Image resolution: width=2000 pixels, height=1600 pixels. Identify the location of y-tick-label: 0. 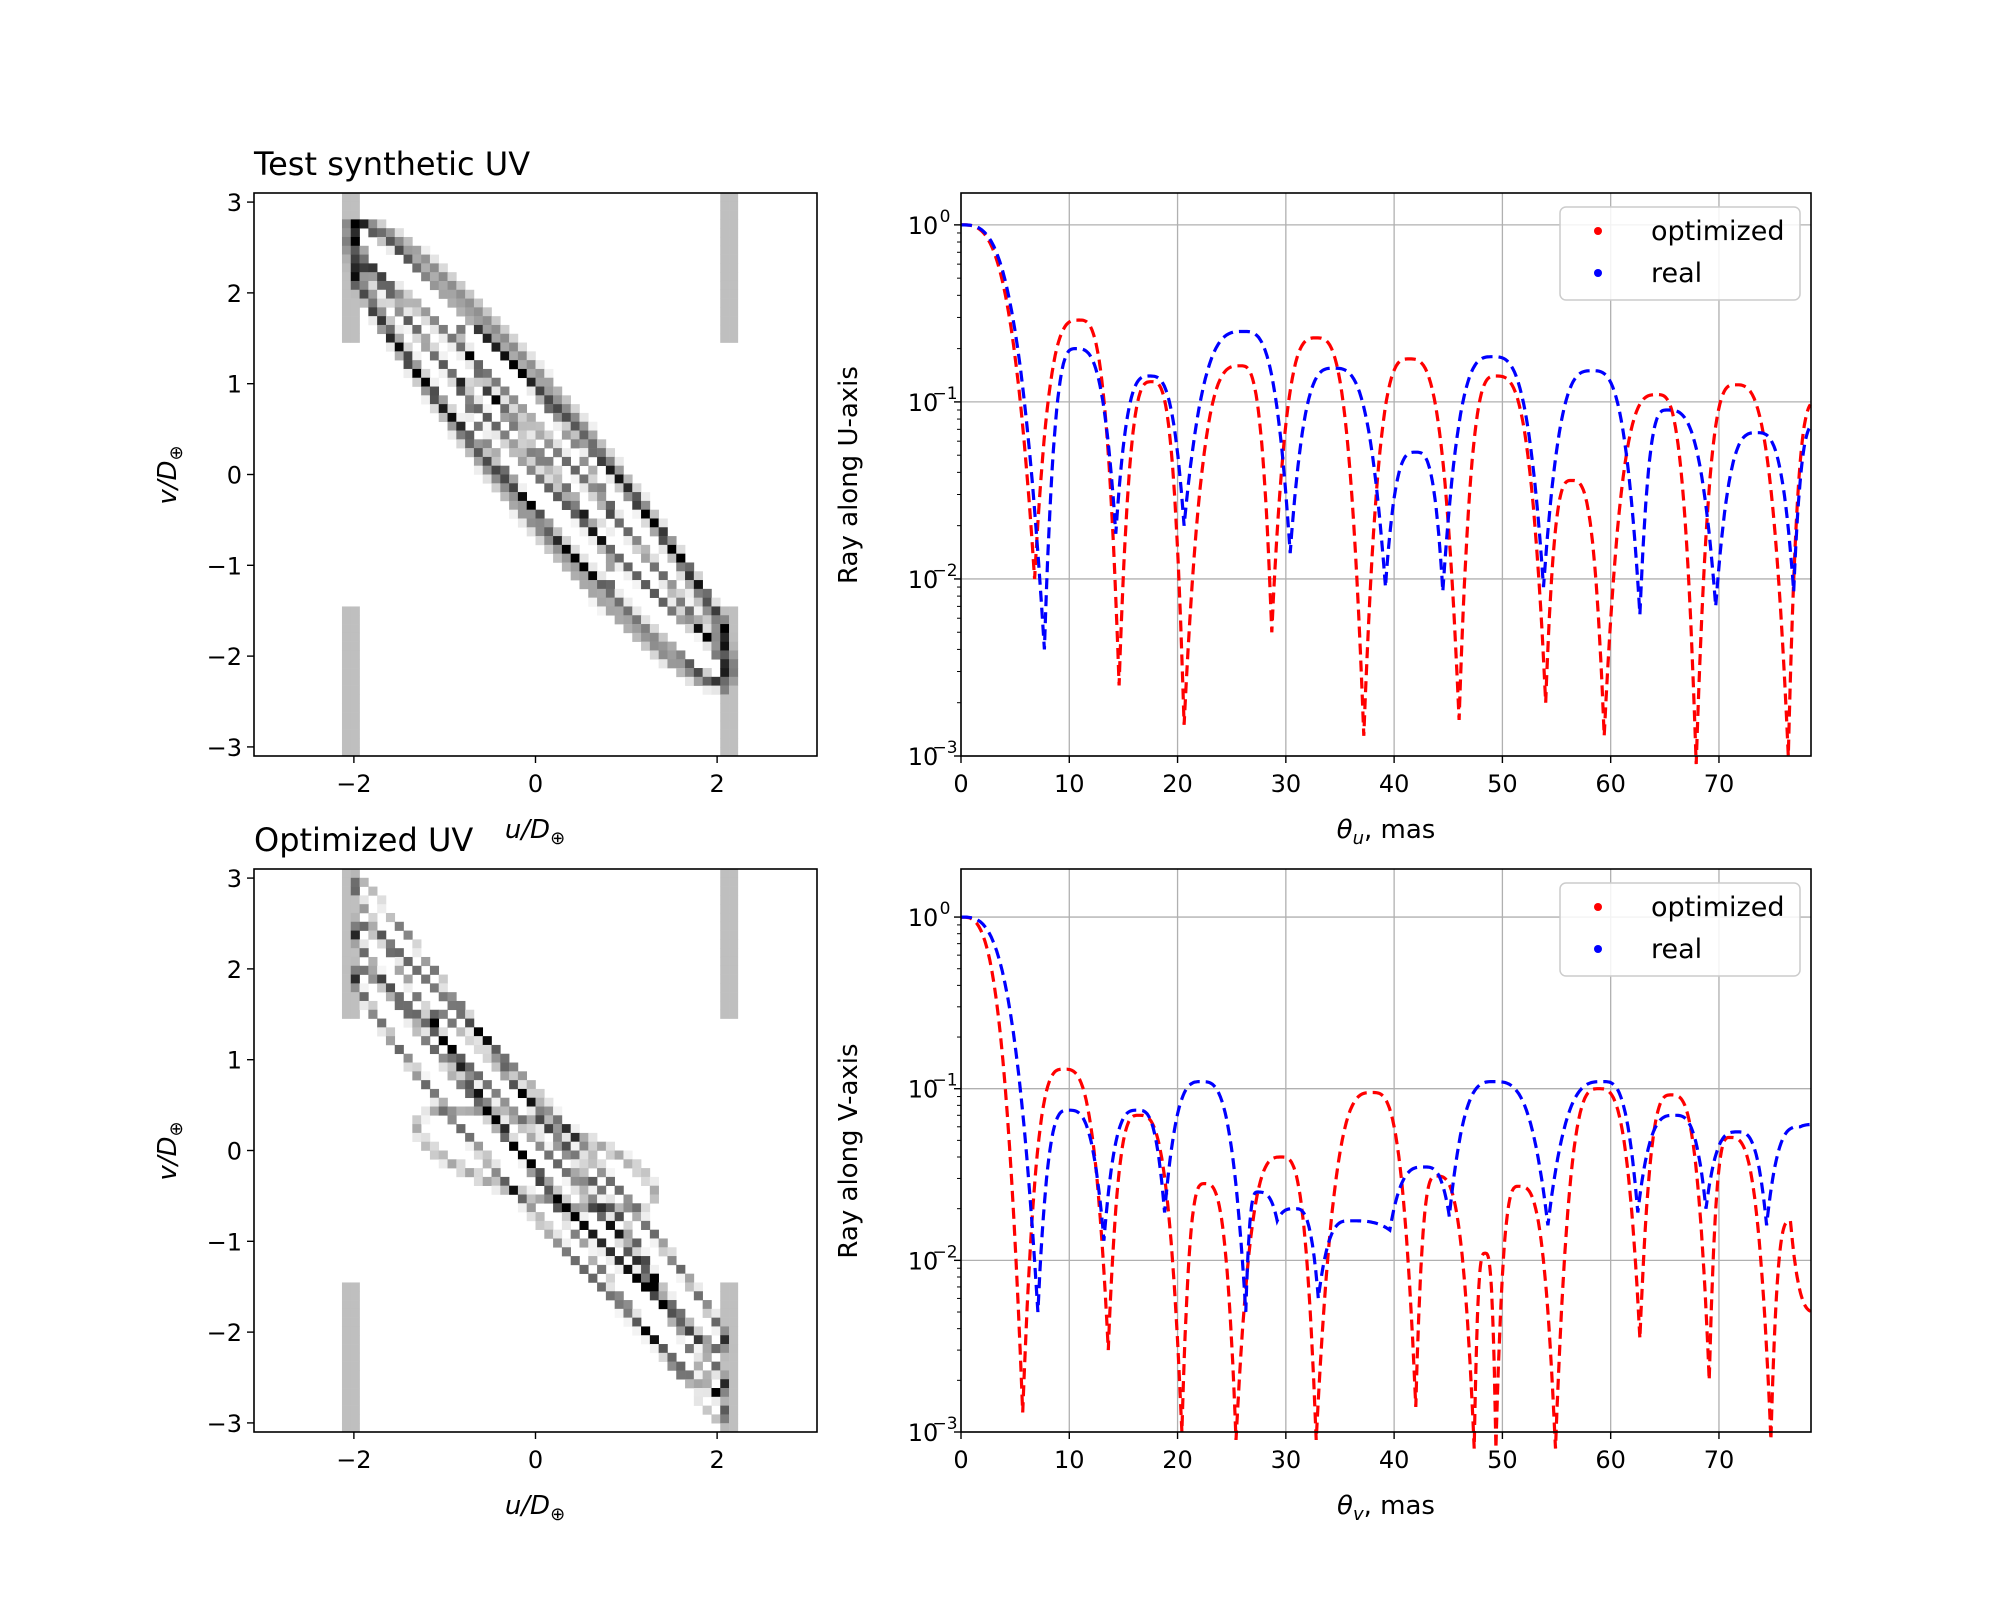
(234, 476).